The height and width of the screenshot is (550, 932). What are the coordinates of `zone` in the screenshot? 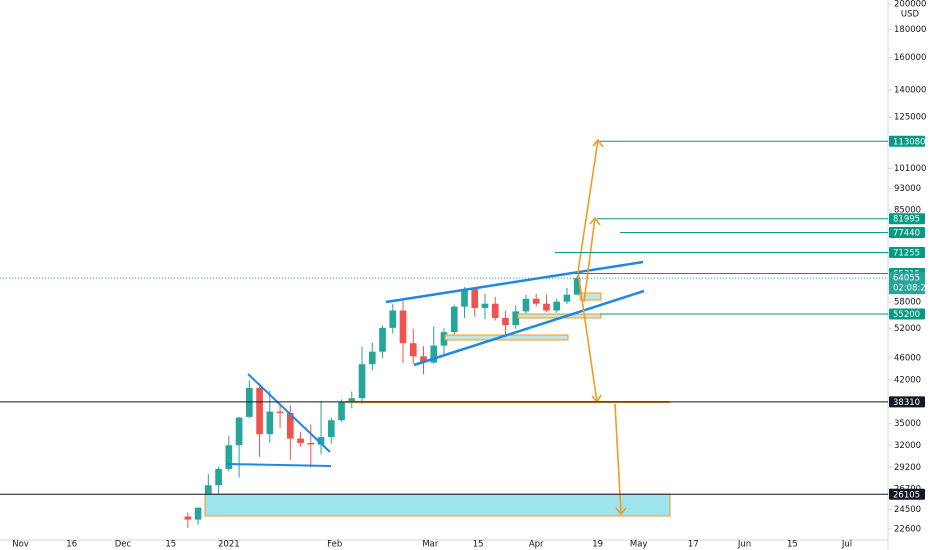 It's located at (590, 296).